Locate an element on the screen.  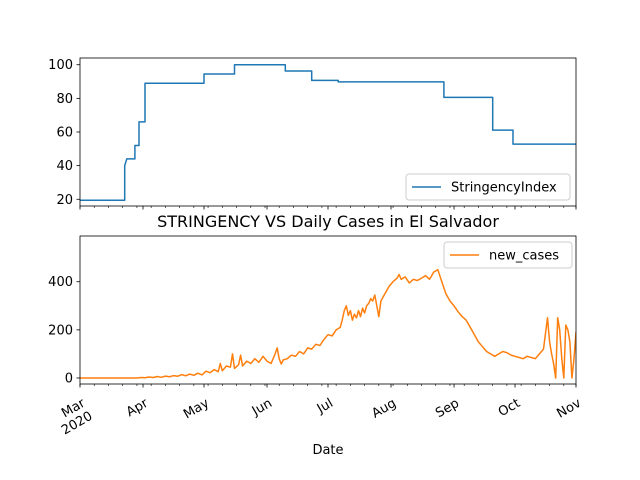
cases-x-tick-label-line: Jul is located at coordinates (325, 406).